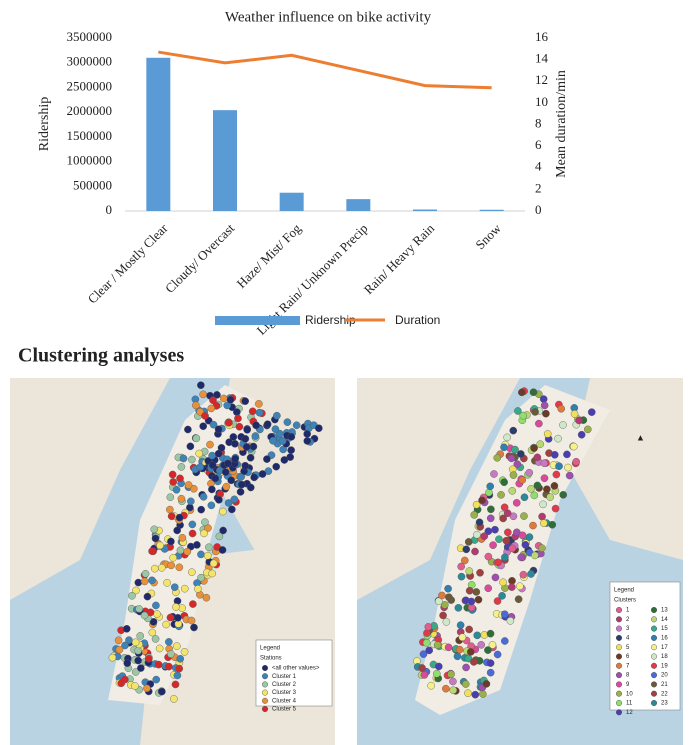  I want to click on legend-label: 2, so click(628, 620).